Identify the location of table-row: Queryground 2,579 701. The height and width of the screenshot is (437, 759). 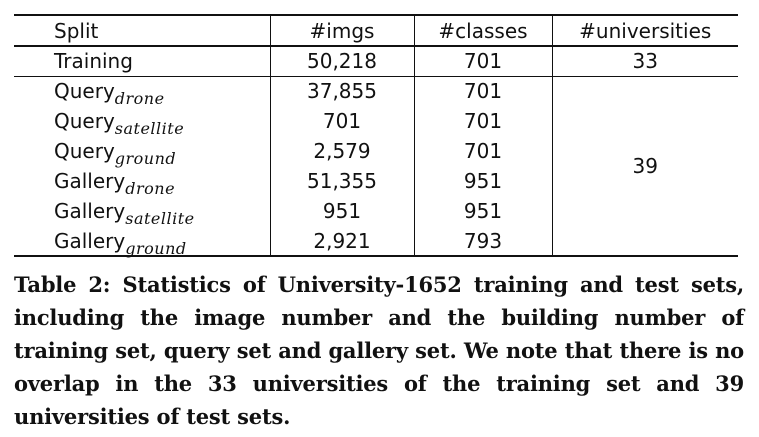
(376, 152).